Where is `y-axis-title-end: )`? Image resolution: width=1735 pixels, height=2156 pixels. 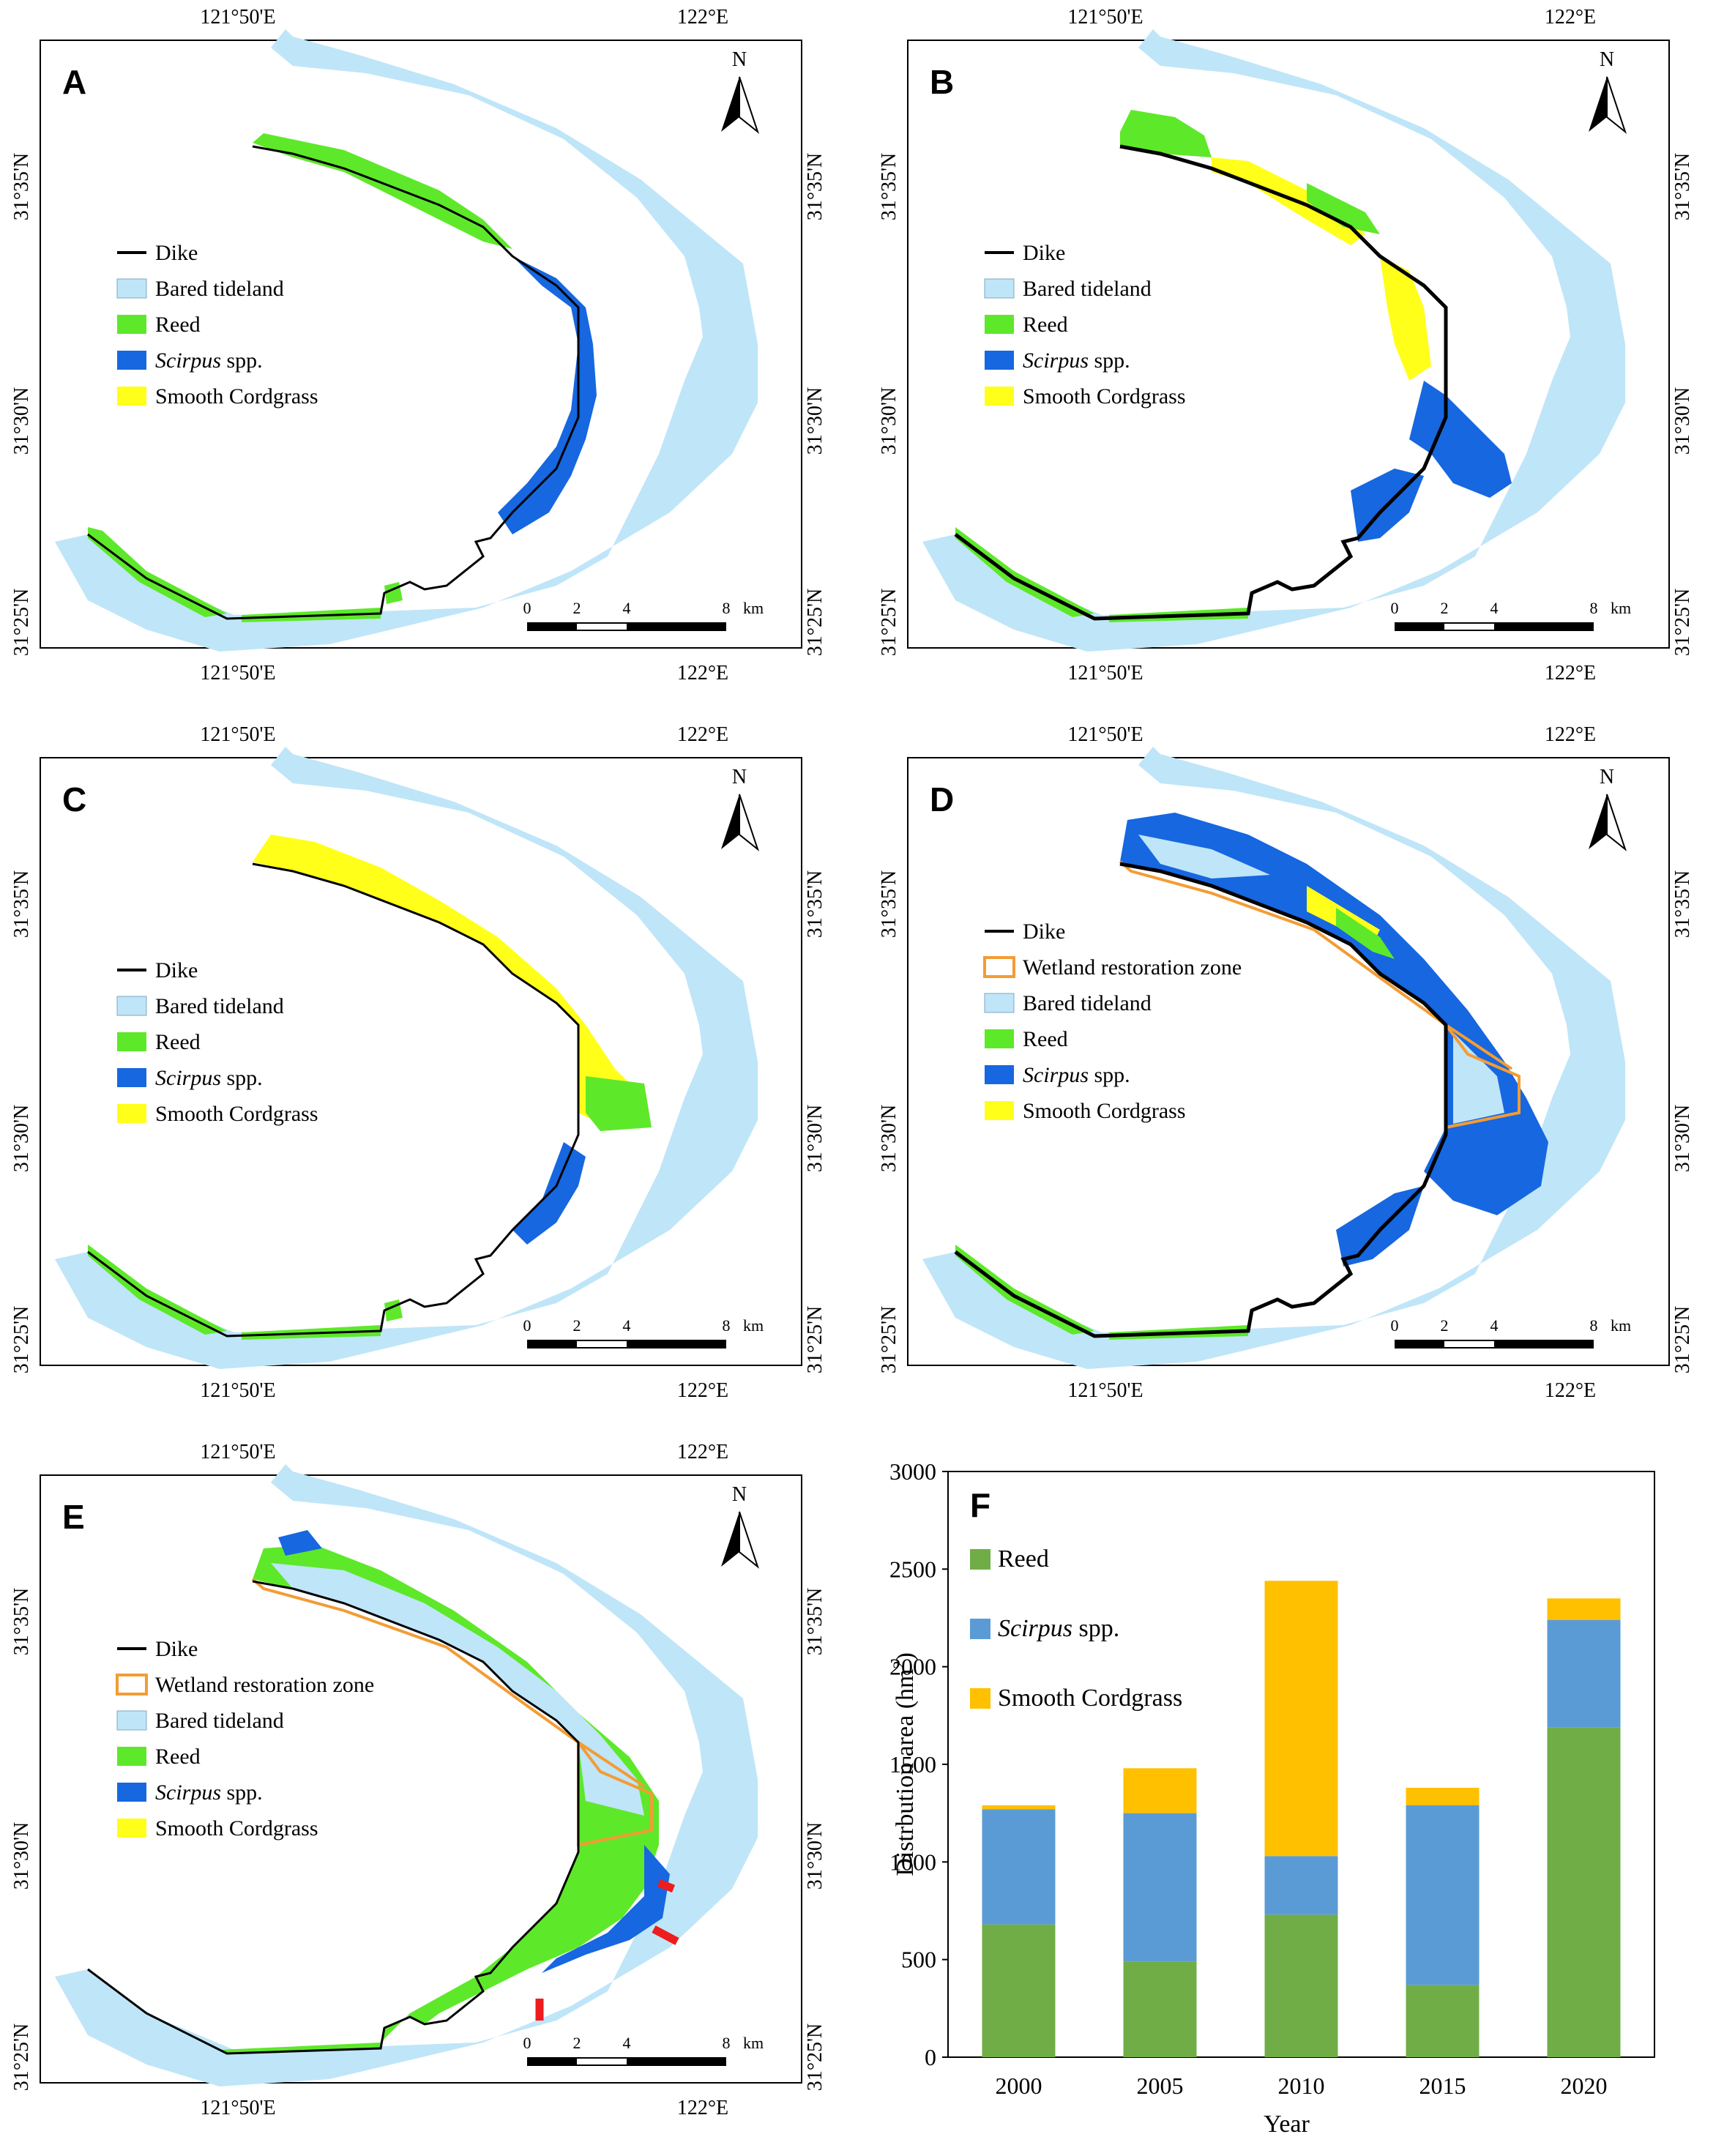
y-axis-title-end: ) is located at coordinates (905, 1656).